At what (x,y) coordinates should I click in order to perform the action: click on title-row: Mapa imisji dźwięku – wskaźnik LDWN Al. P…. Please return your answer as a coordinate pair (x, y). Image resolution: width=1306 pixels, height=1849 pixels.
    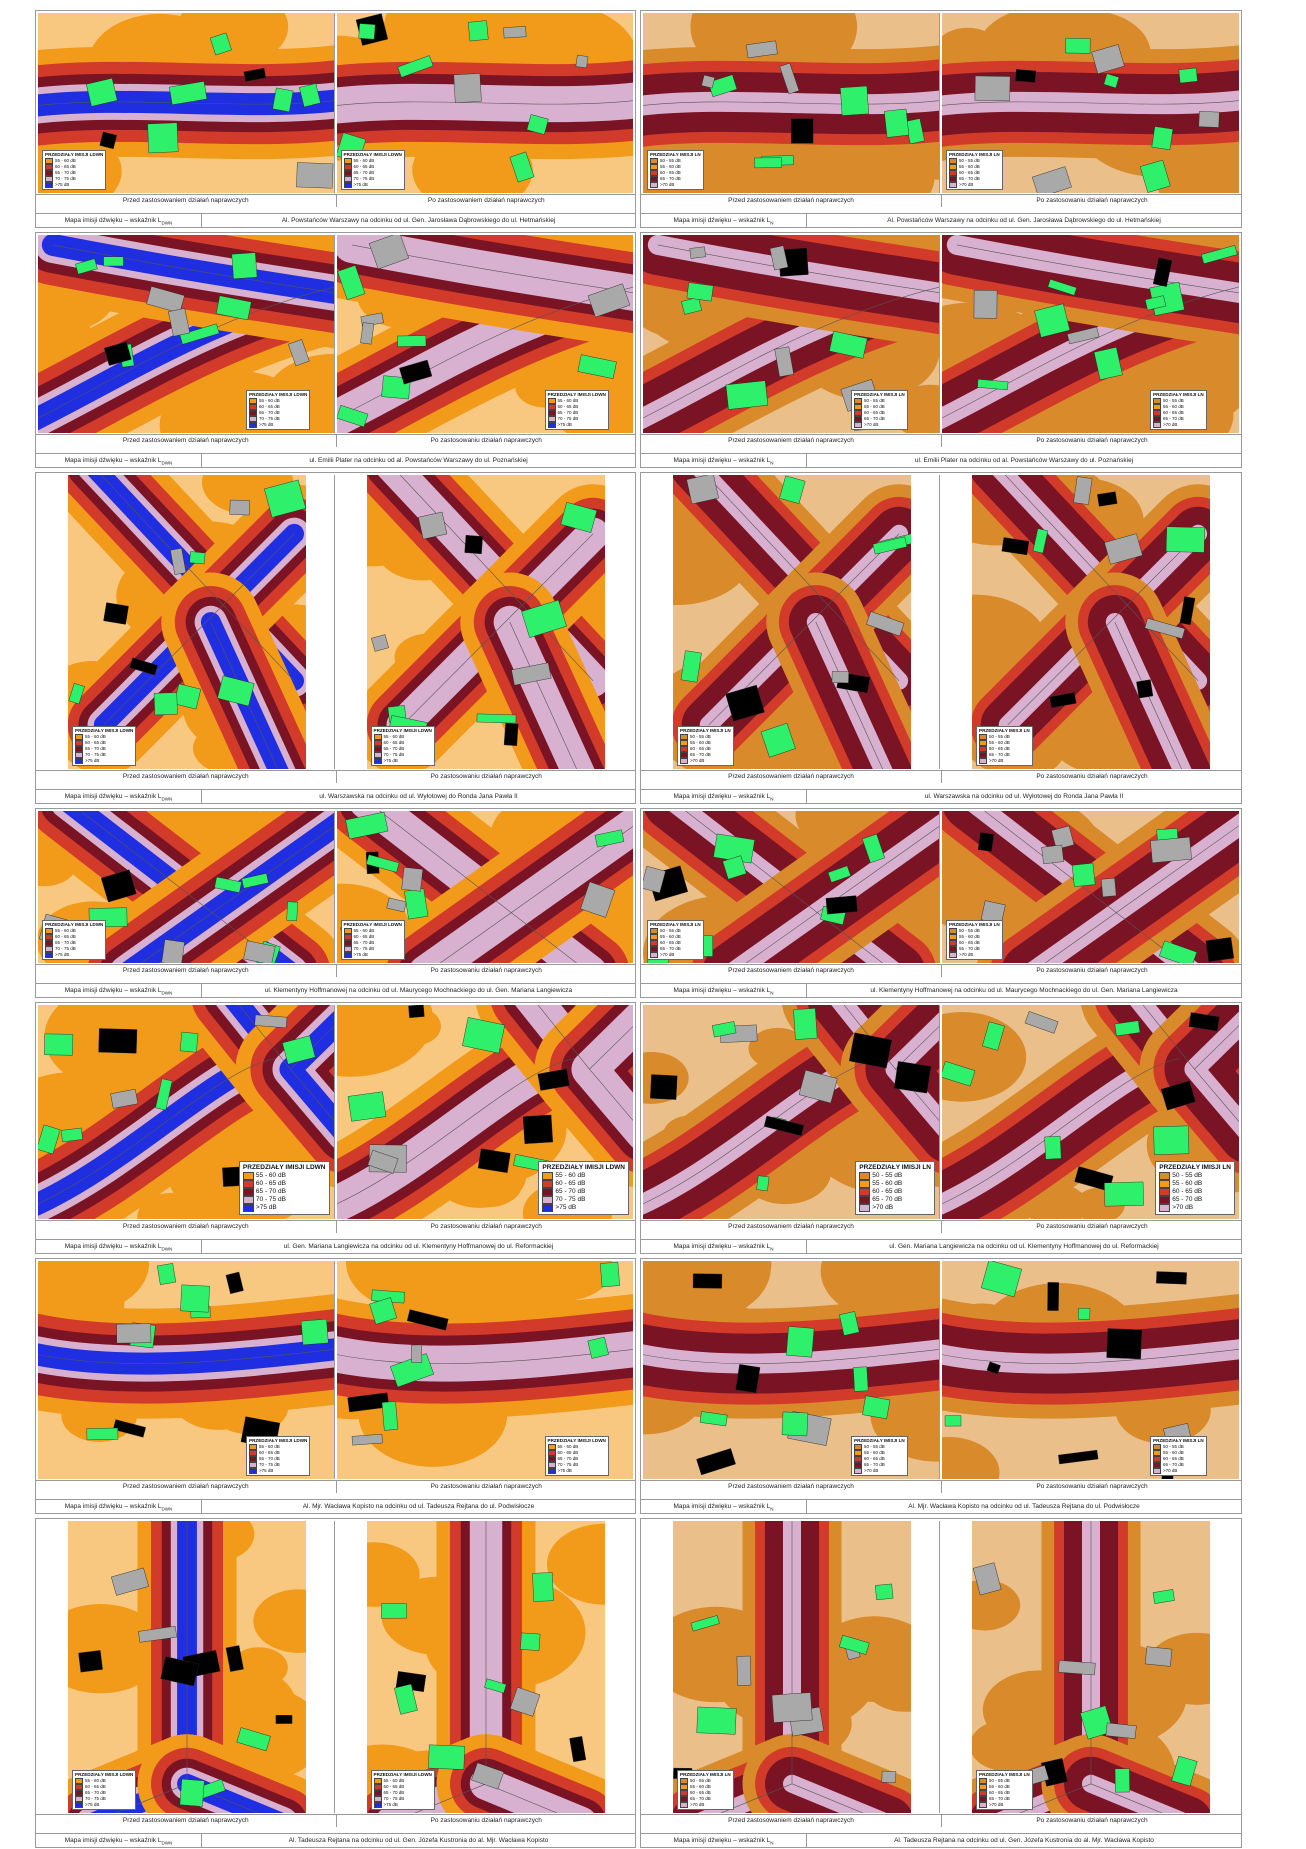
    Looking at the image, I should click on (335, 220).